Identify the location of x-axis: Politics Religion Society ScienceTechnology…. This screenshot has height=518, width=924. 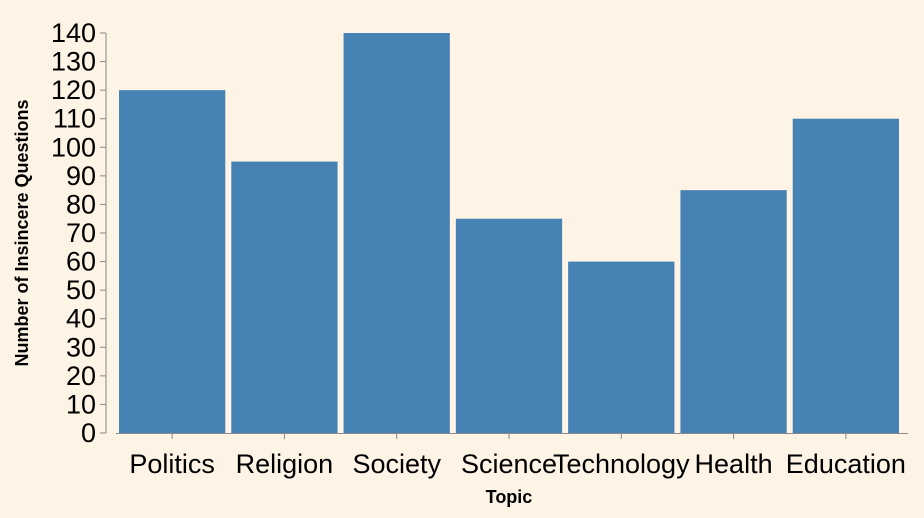
(512, 456).